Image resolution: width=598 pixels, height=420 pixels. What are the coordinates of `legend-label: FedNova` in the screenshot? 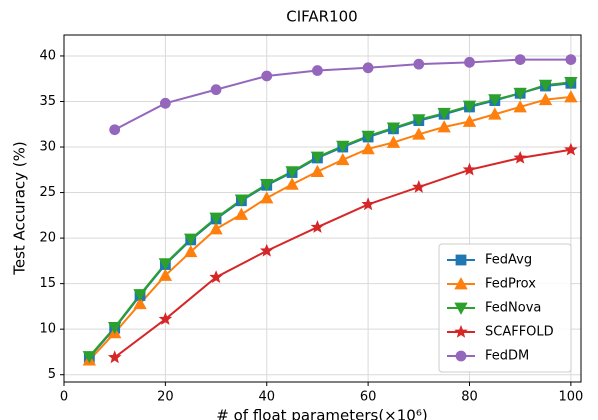 It's located at (513, 308).